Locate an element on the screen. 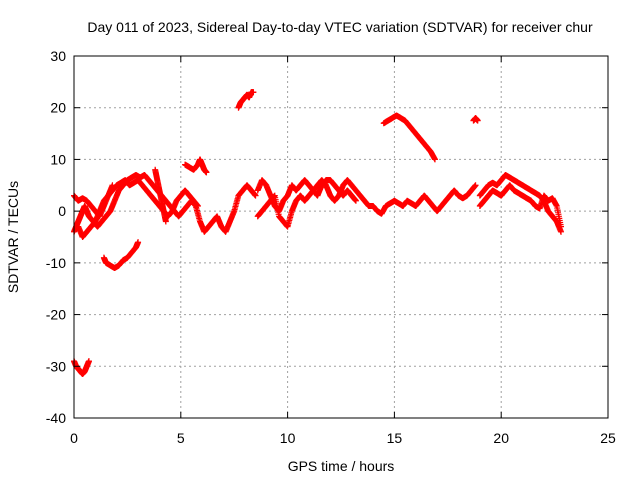 The width and height of the screenshot is (640, 480). x-tick-label: 0 is located at coordinates (74, 438).